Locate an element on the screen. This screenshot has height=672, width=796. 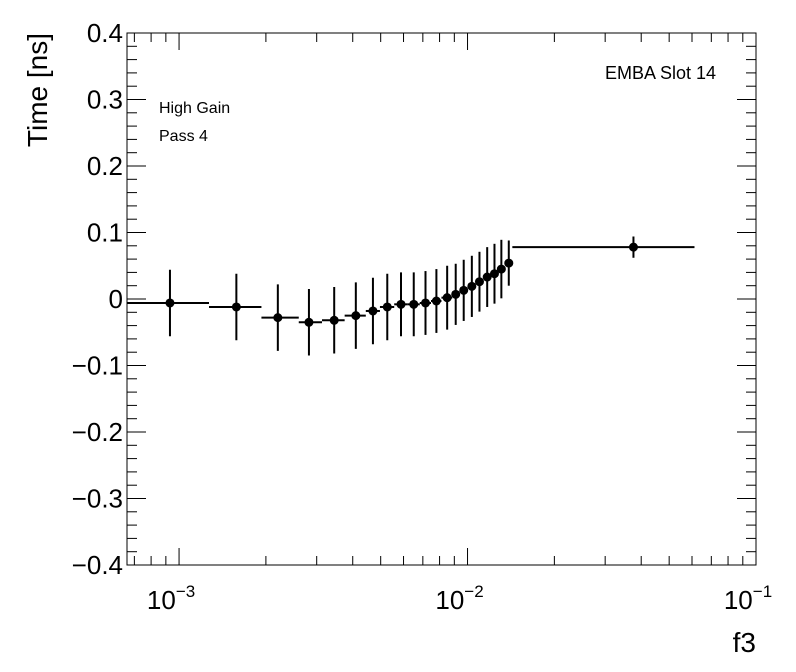
y-tick-label: 0 is located at coordinates (116, 299).